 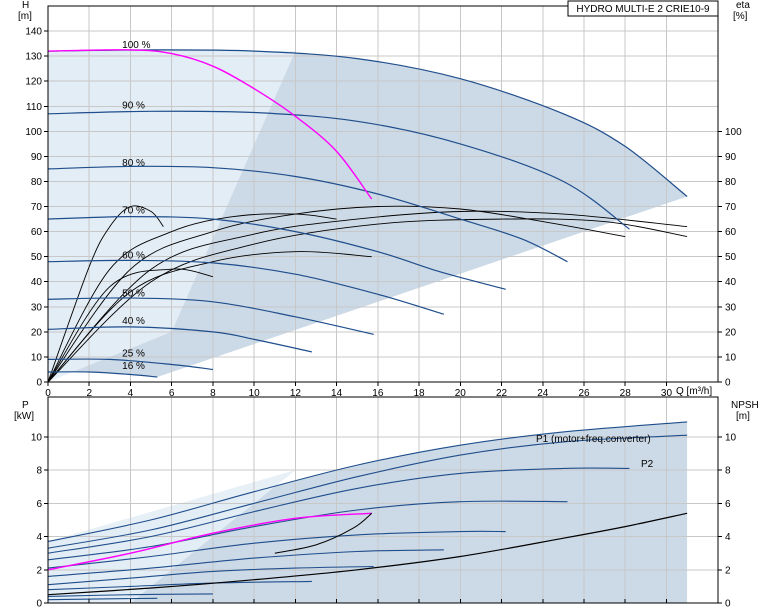 I want to click on y-left-tick-label: 4, so click(x=39, y=537).